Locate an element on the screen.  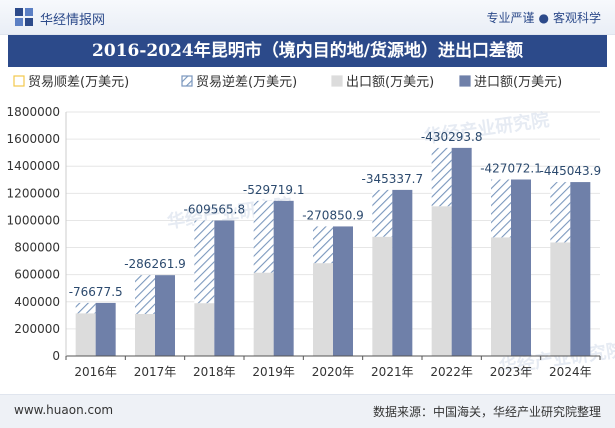
footer-bar: www.huaon.com 数据来源：中国海关，华经产业研究院整理 is located at coordinates (307, 411).